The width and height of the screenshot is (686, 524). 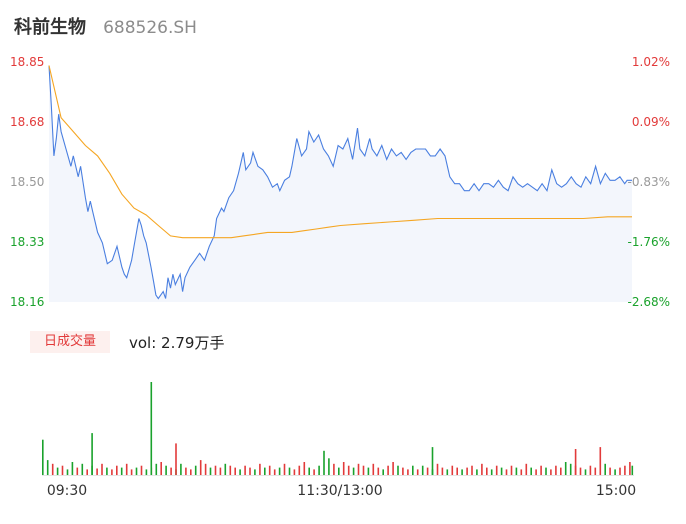 What do you see at coordinates (67, 491) in the screenshot?
I see `x-tick-label: 09:30` at bounding box center [67, 491].